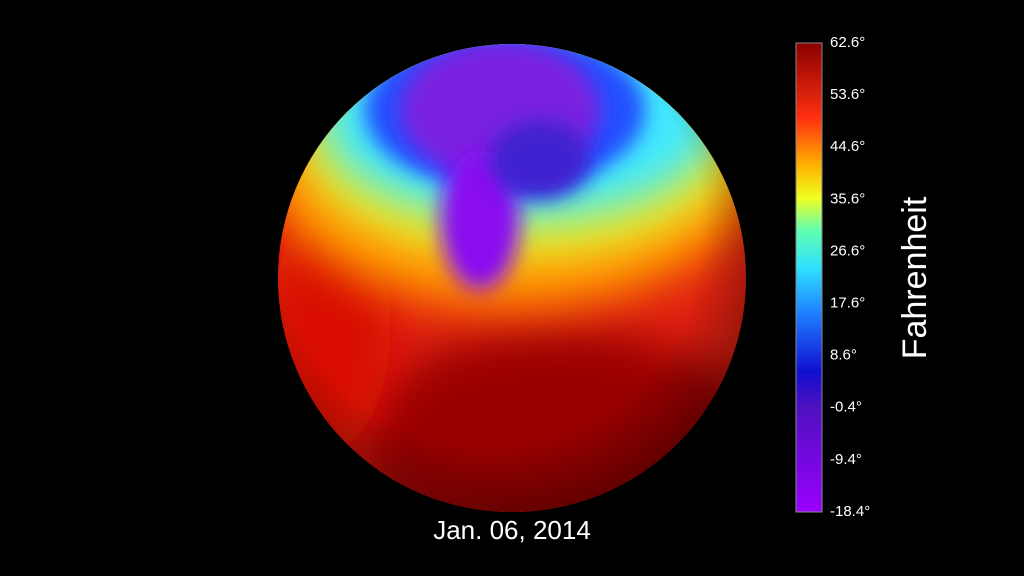  Describe the element at coordinates (847, 146) in the screenshot. I see `colorbar-tick-label: 44.6°` at that location.